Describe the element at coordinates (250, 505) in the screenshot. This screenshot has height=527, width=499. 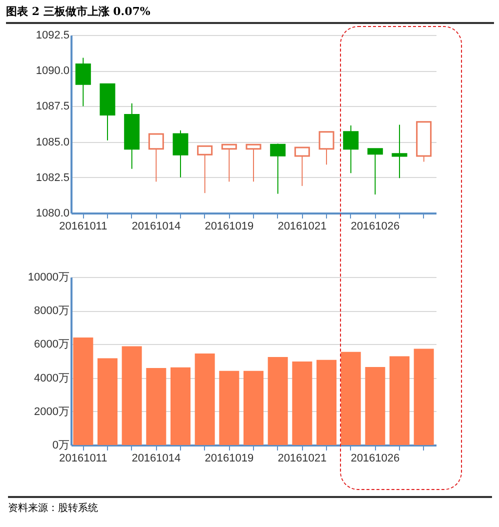
I see `text: 资料来源：股转系统` at that location.